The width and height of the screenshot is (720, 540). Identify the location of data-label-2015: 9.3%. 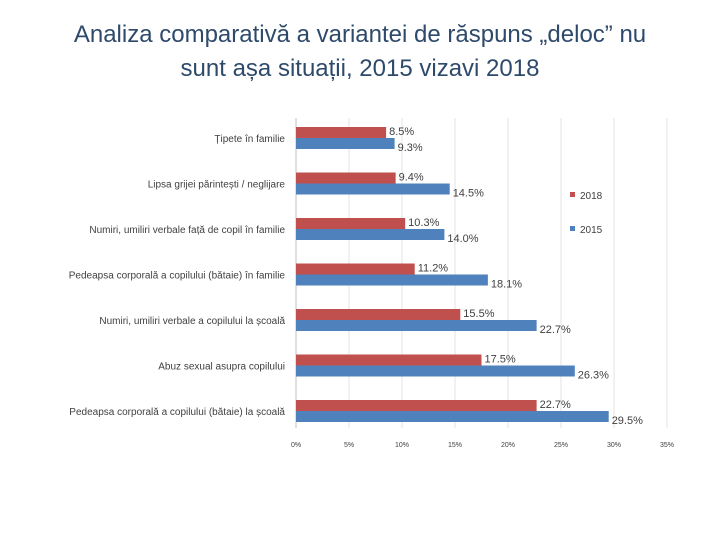
(410, 148).